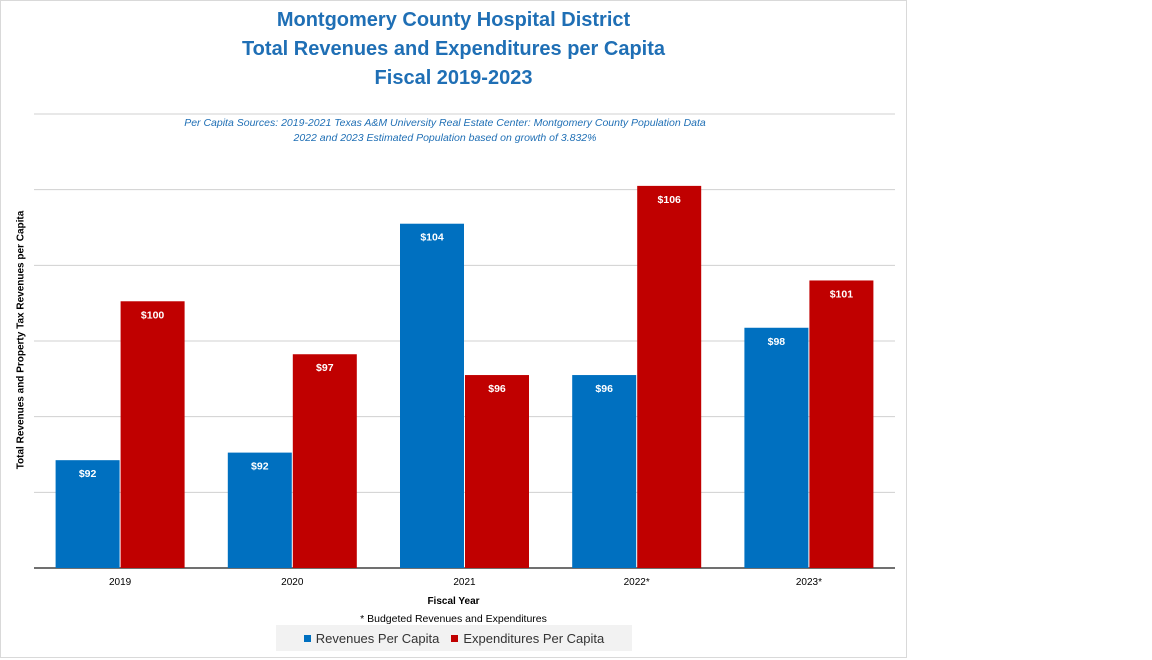 The height and width of the screenshot is (660, 1152). Describe the element at coordinates (377, 638) in the screenshot. I see `legend-label-revenues: Revenues Per Capita` at that location.